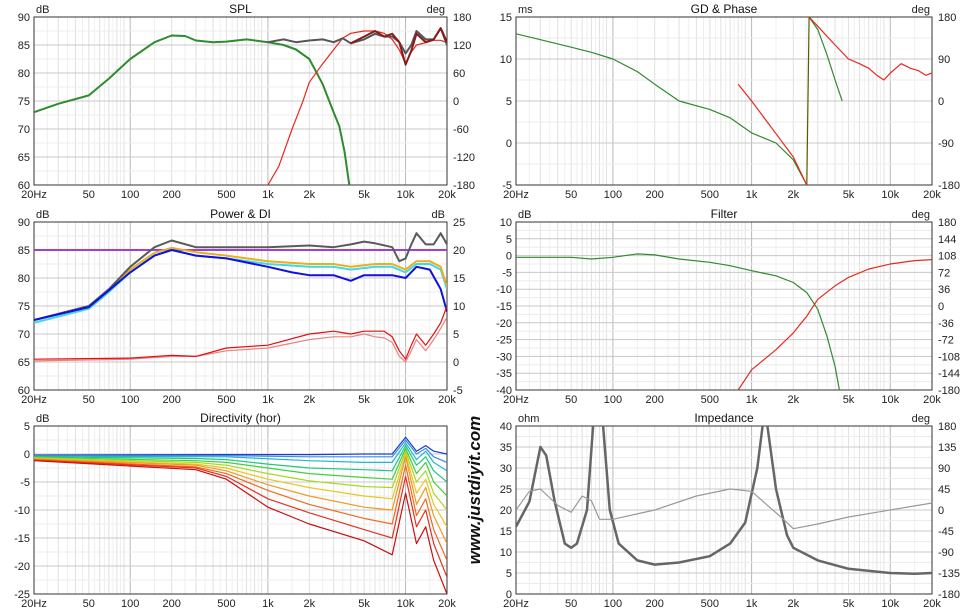  Describe the element at coordinates (504, 357) in the screenshot. I see `y-tick-label: -30` at that location.